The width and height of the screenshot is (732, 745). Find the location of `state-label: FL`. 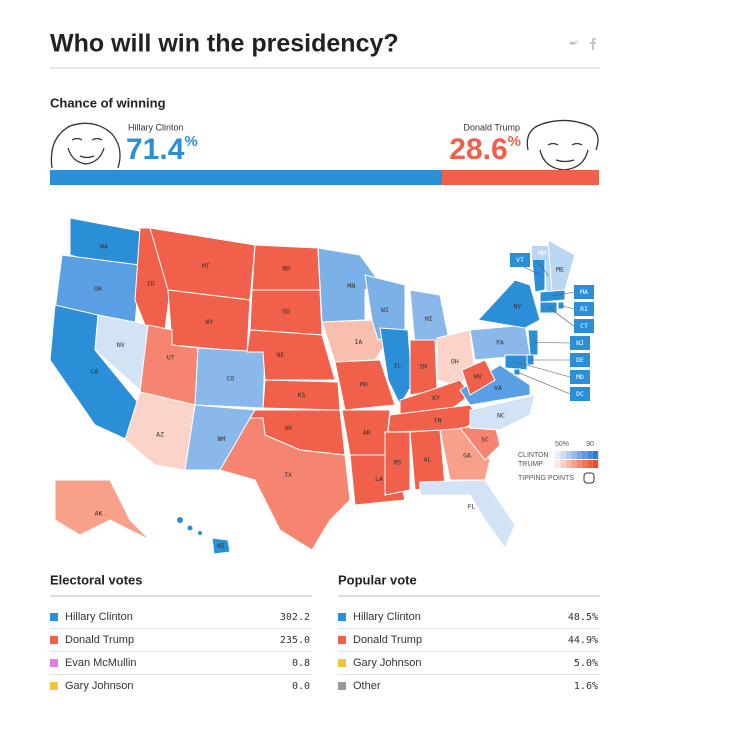

state-label: FL is located at coordinates (472, 506).